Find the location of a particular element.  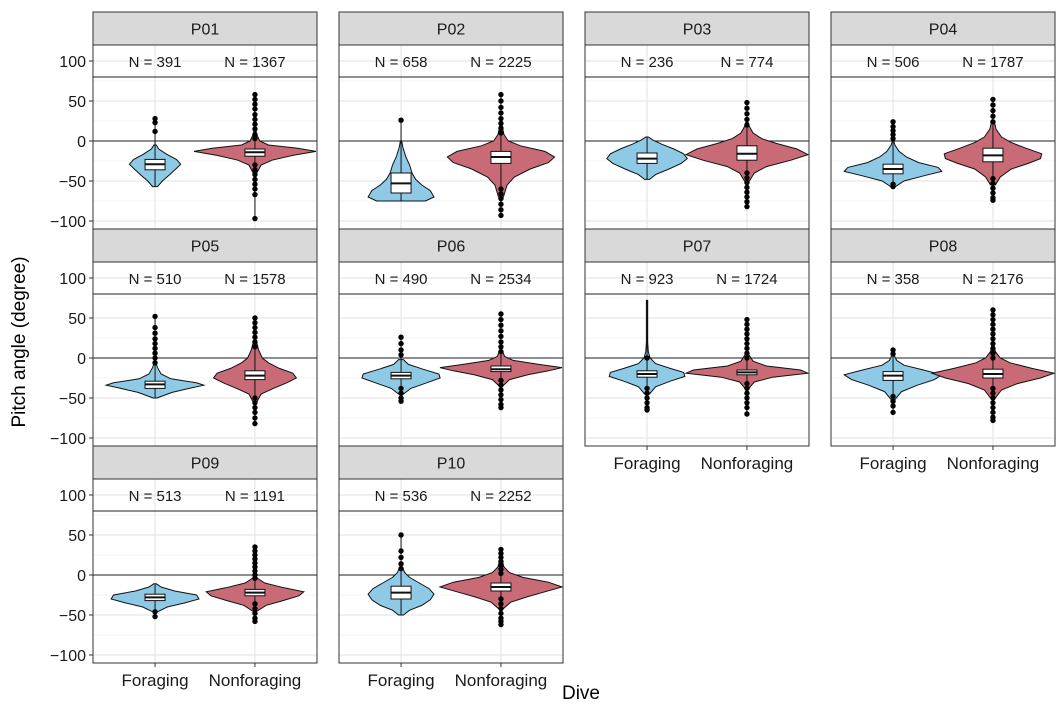

y-tick-label: −100 is located at coordinates (68, 656).